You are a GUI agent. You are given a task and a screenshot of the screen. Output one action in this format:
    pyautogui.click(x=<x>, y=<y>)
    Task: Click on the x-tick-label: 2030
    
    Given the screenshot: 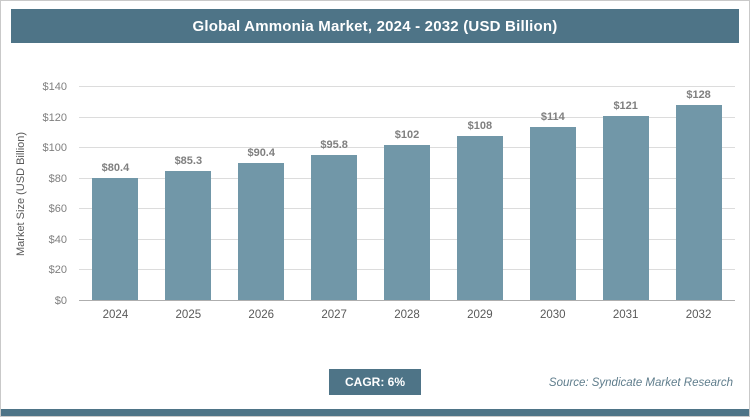 What is the action you would take?
    pyautogui.click(x=552, y=315)
    